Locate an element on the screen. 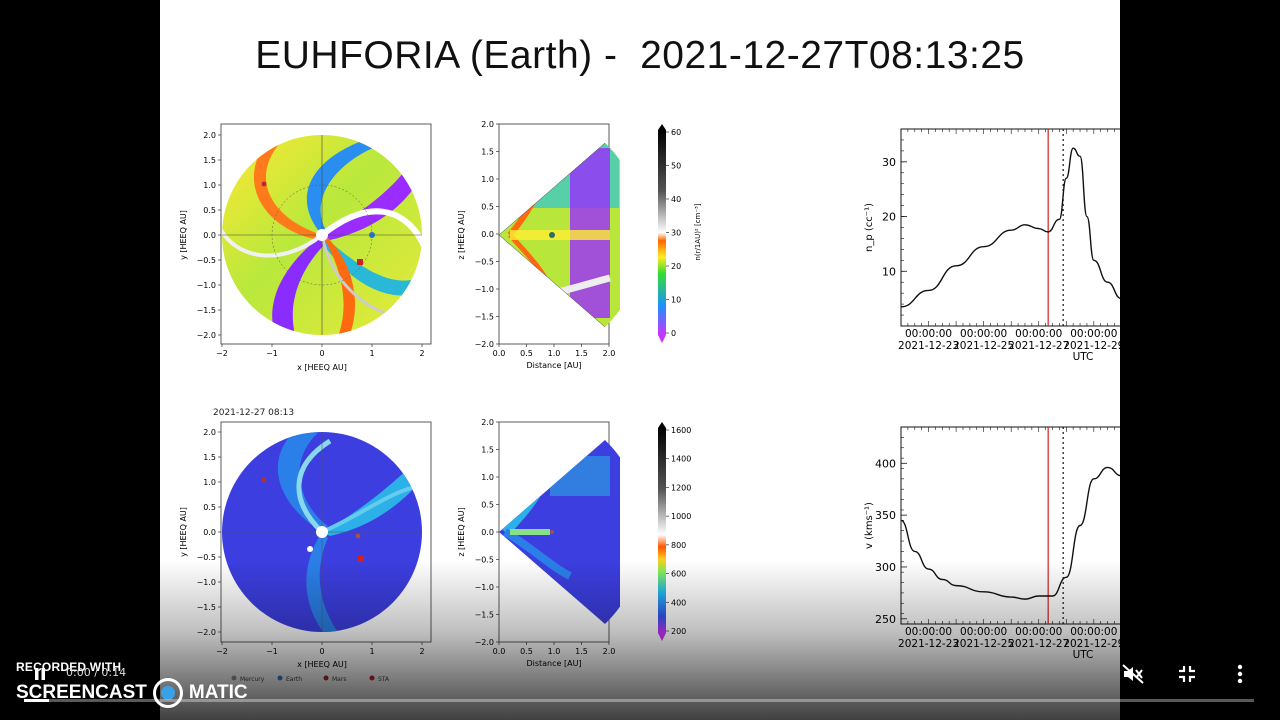 The image size is (1280, 720). y-axis-label: z [HEEQ AU] is located at coordinates (461, 531).